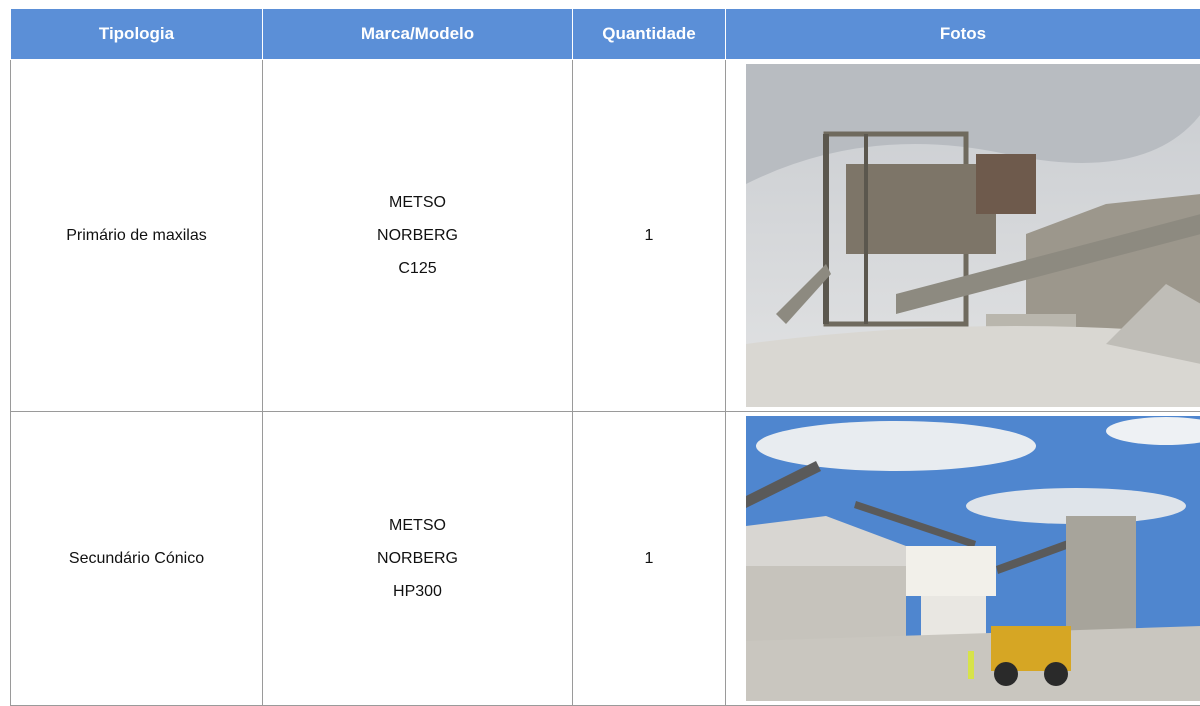  I want to click on header-cell: Quantidade, so click(649, 34).